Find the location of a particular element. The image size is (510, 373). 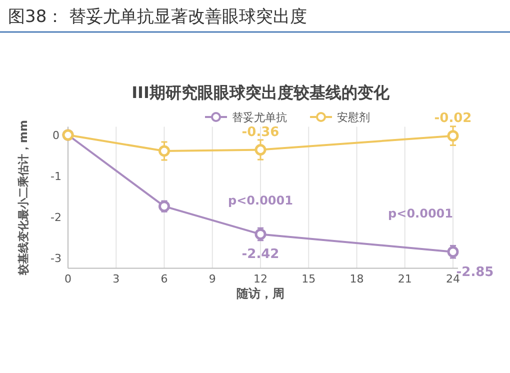

y-tick-label: -2 is located at coordinates (56, 217).